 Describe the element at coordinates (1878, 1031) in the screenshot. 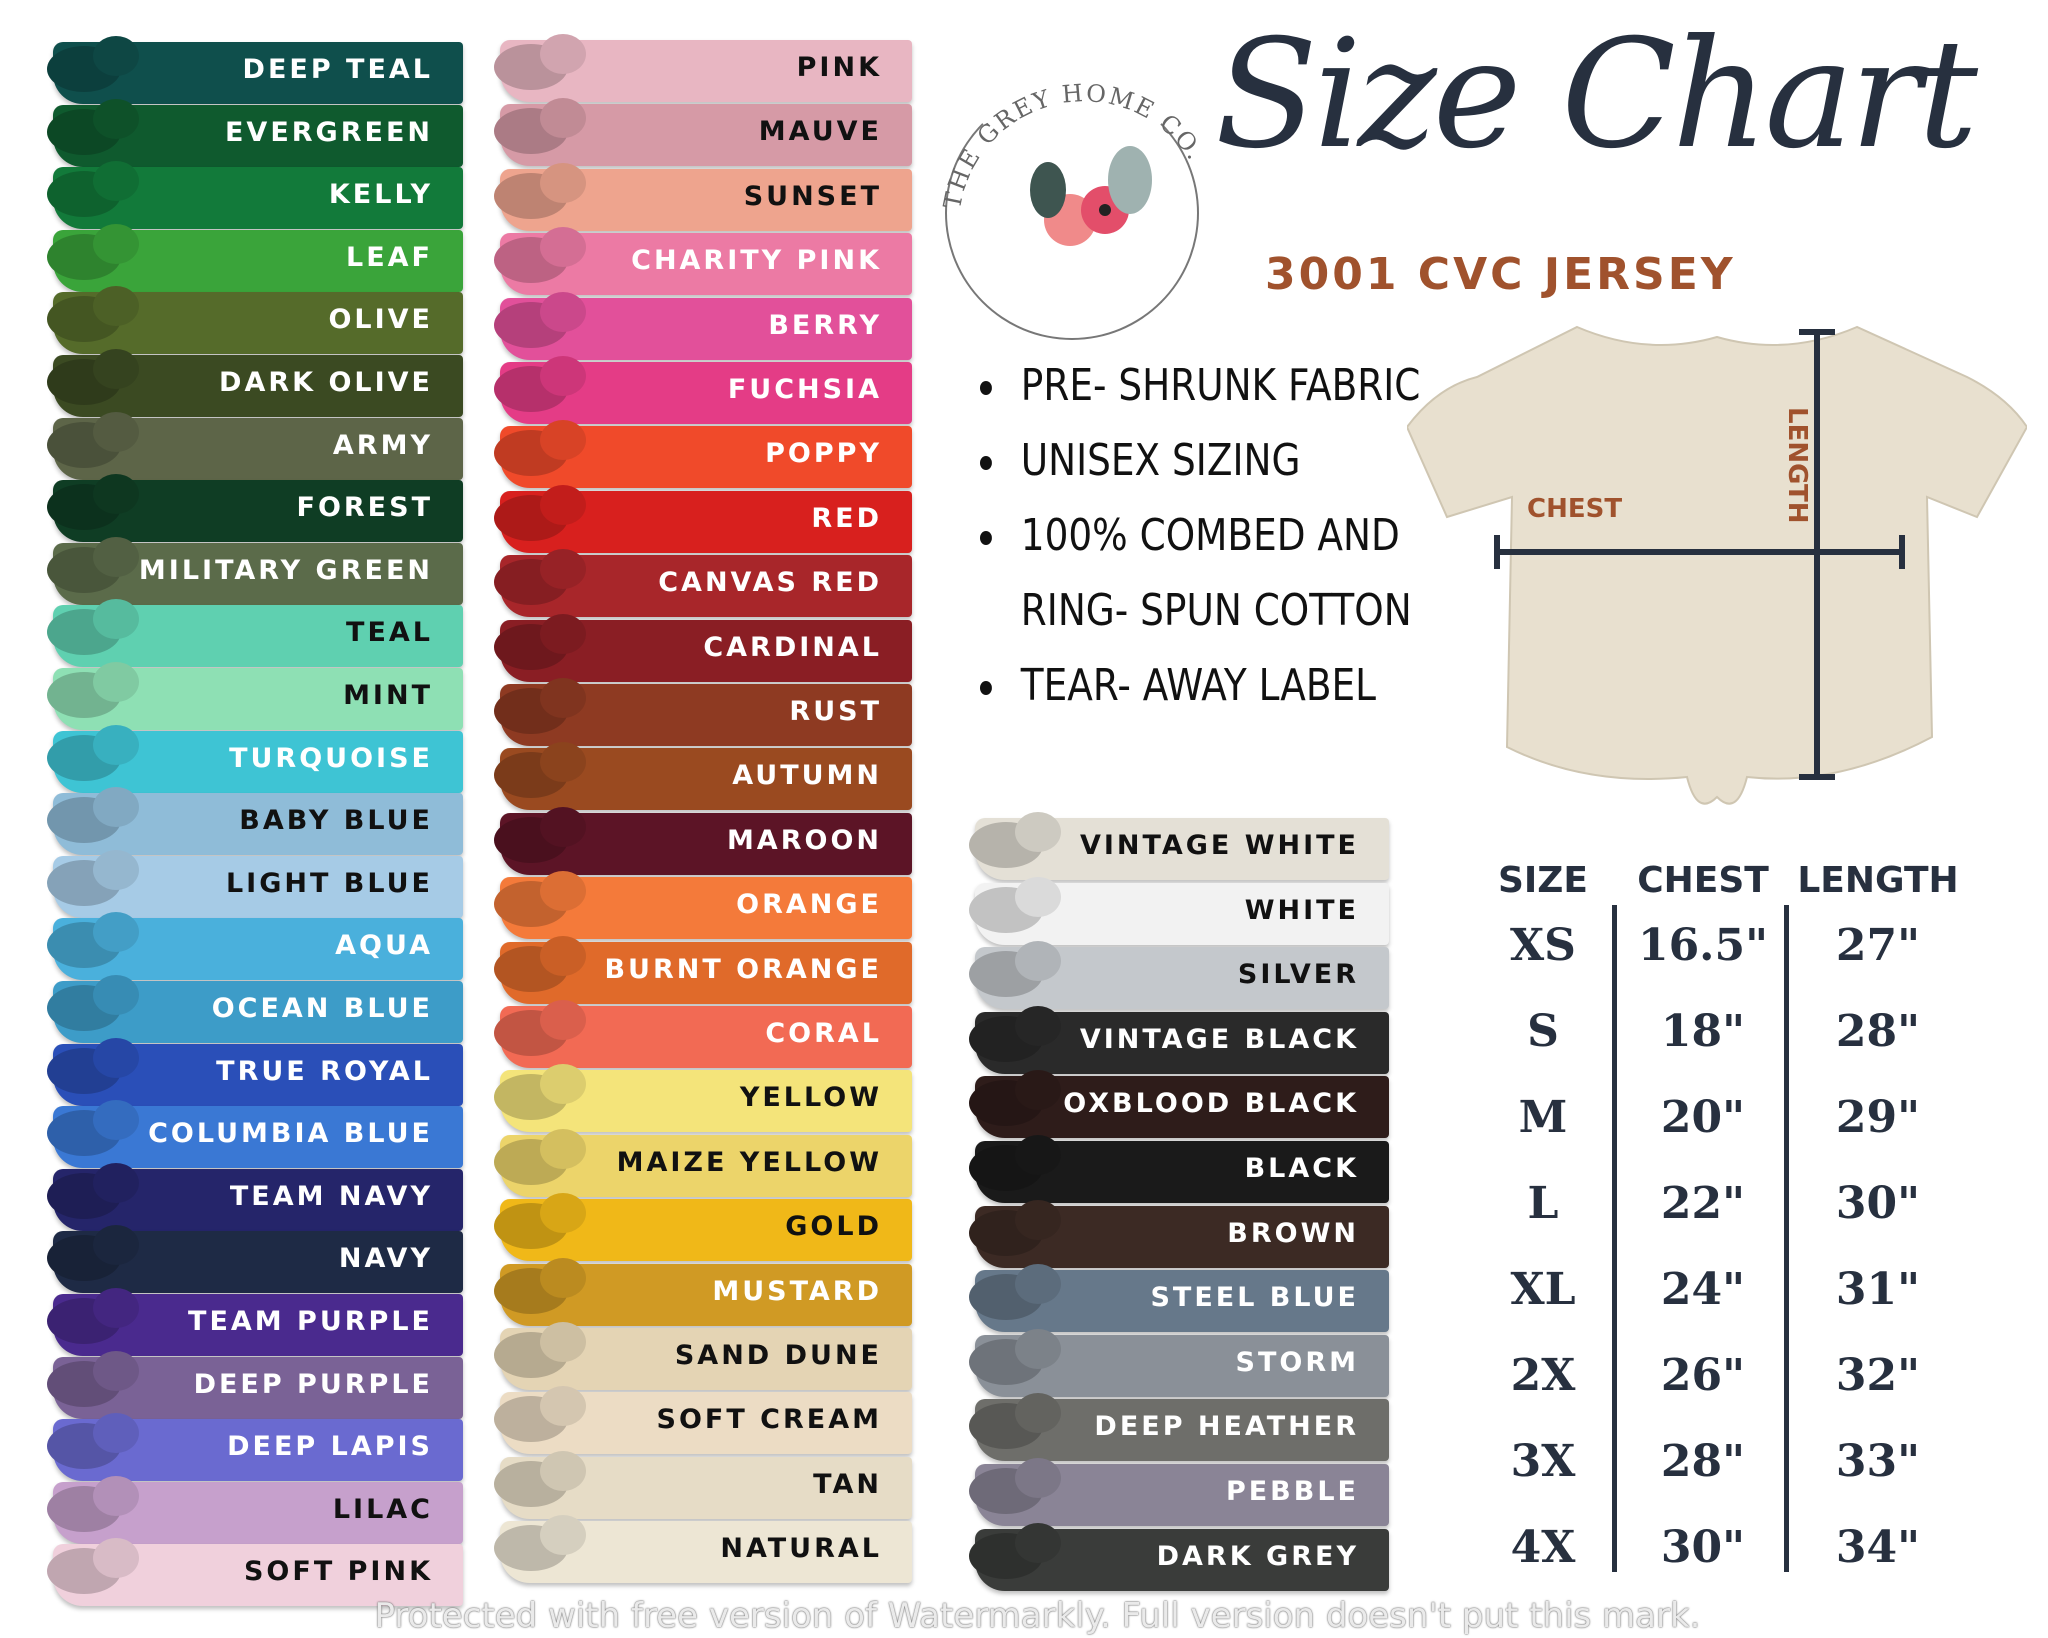

I see `table-cell: 28"` at that location.